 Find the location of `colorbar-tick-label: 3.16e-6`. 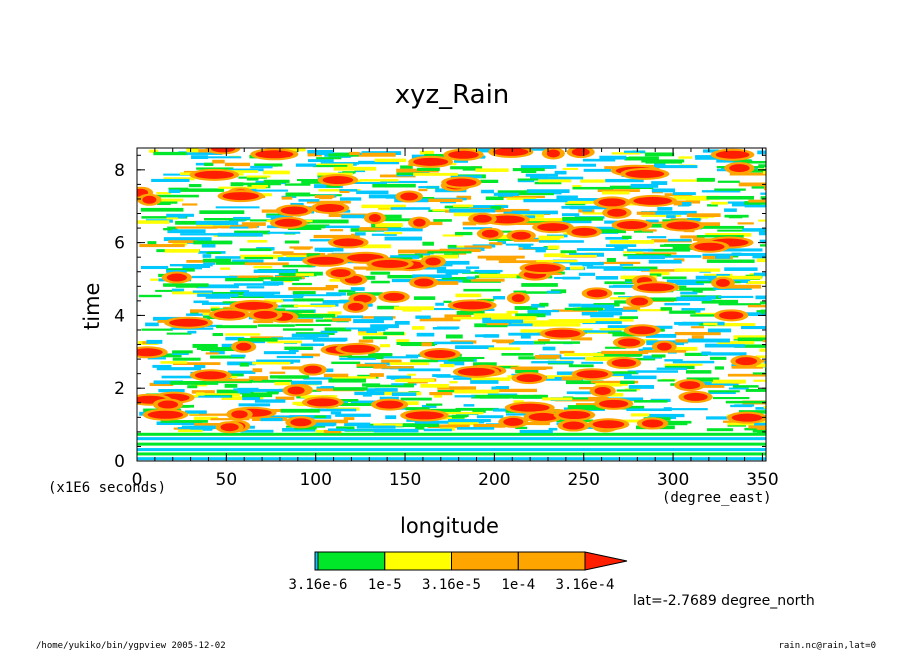

colorbar-tick-label: 3.16e-6 is located at coordinates (317, 585).